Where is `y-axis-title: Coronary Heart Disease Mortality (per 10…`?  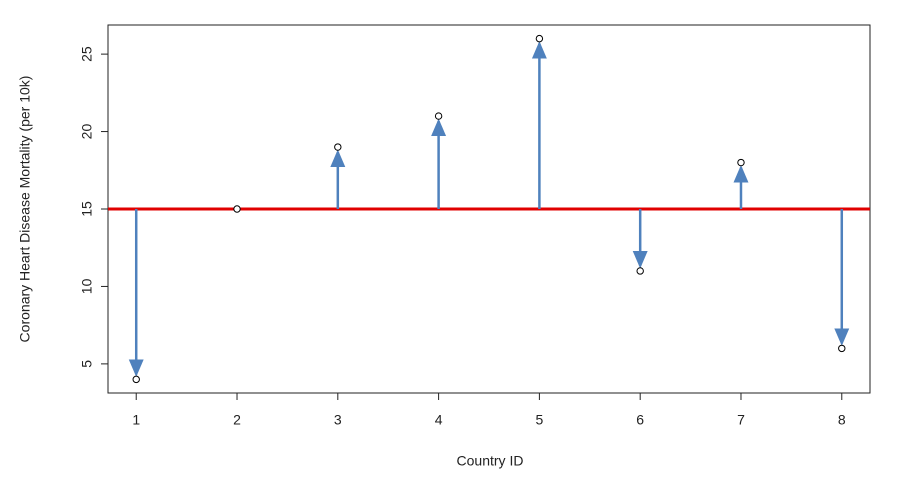 y-axis-title: Coronary Heart Disease Mortality (per 10… is located at coordinates (25, 209).